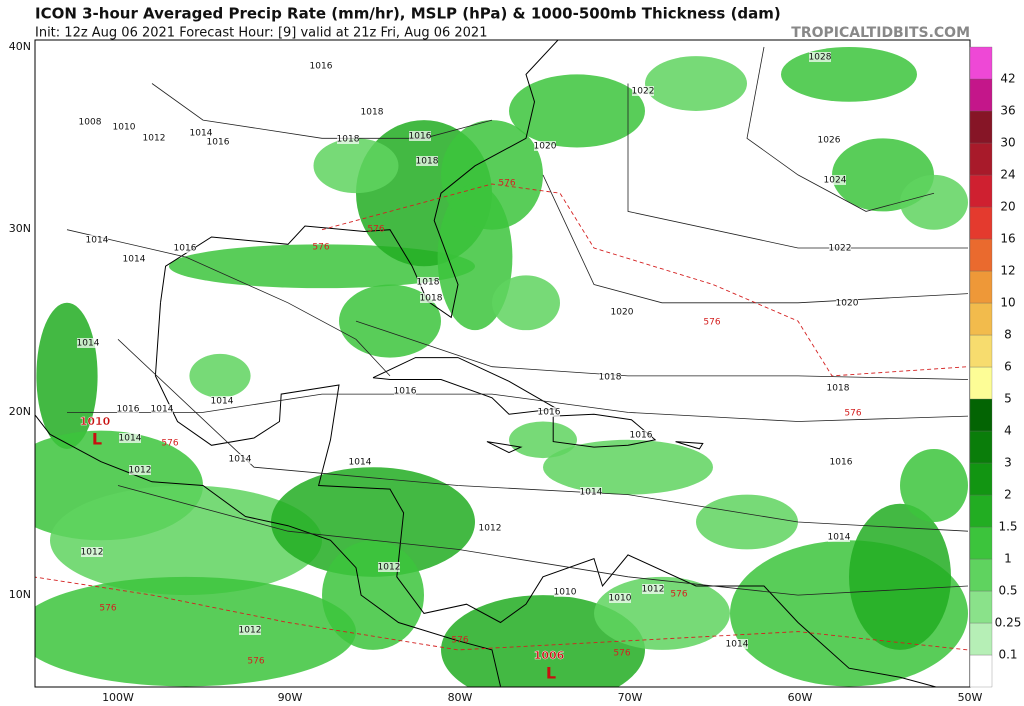 The width and height of the screenshot is (1024, 706). I want to click on isobar-label: 1024, so click(835, 181).